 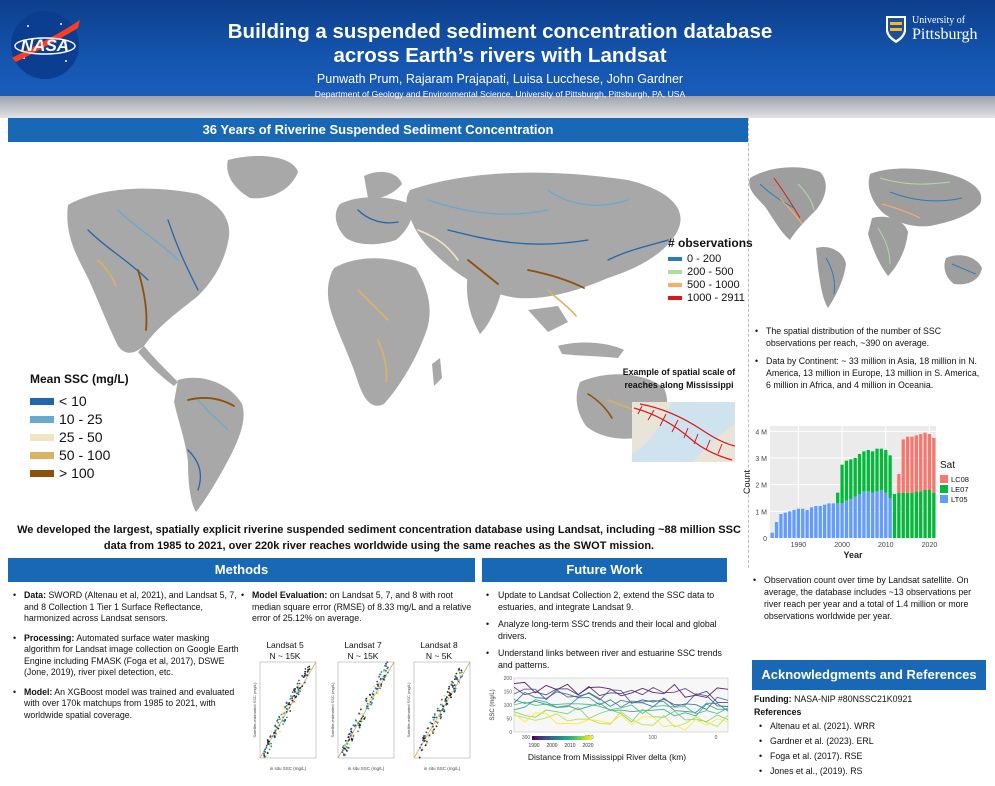 What do you see at coordinates (710, 243) in the screenshot?
I see `observations-legend-title: # observations` at bounding box center [710, 243].